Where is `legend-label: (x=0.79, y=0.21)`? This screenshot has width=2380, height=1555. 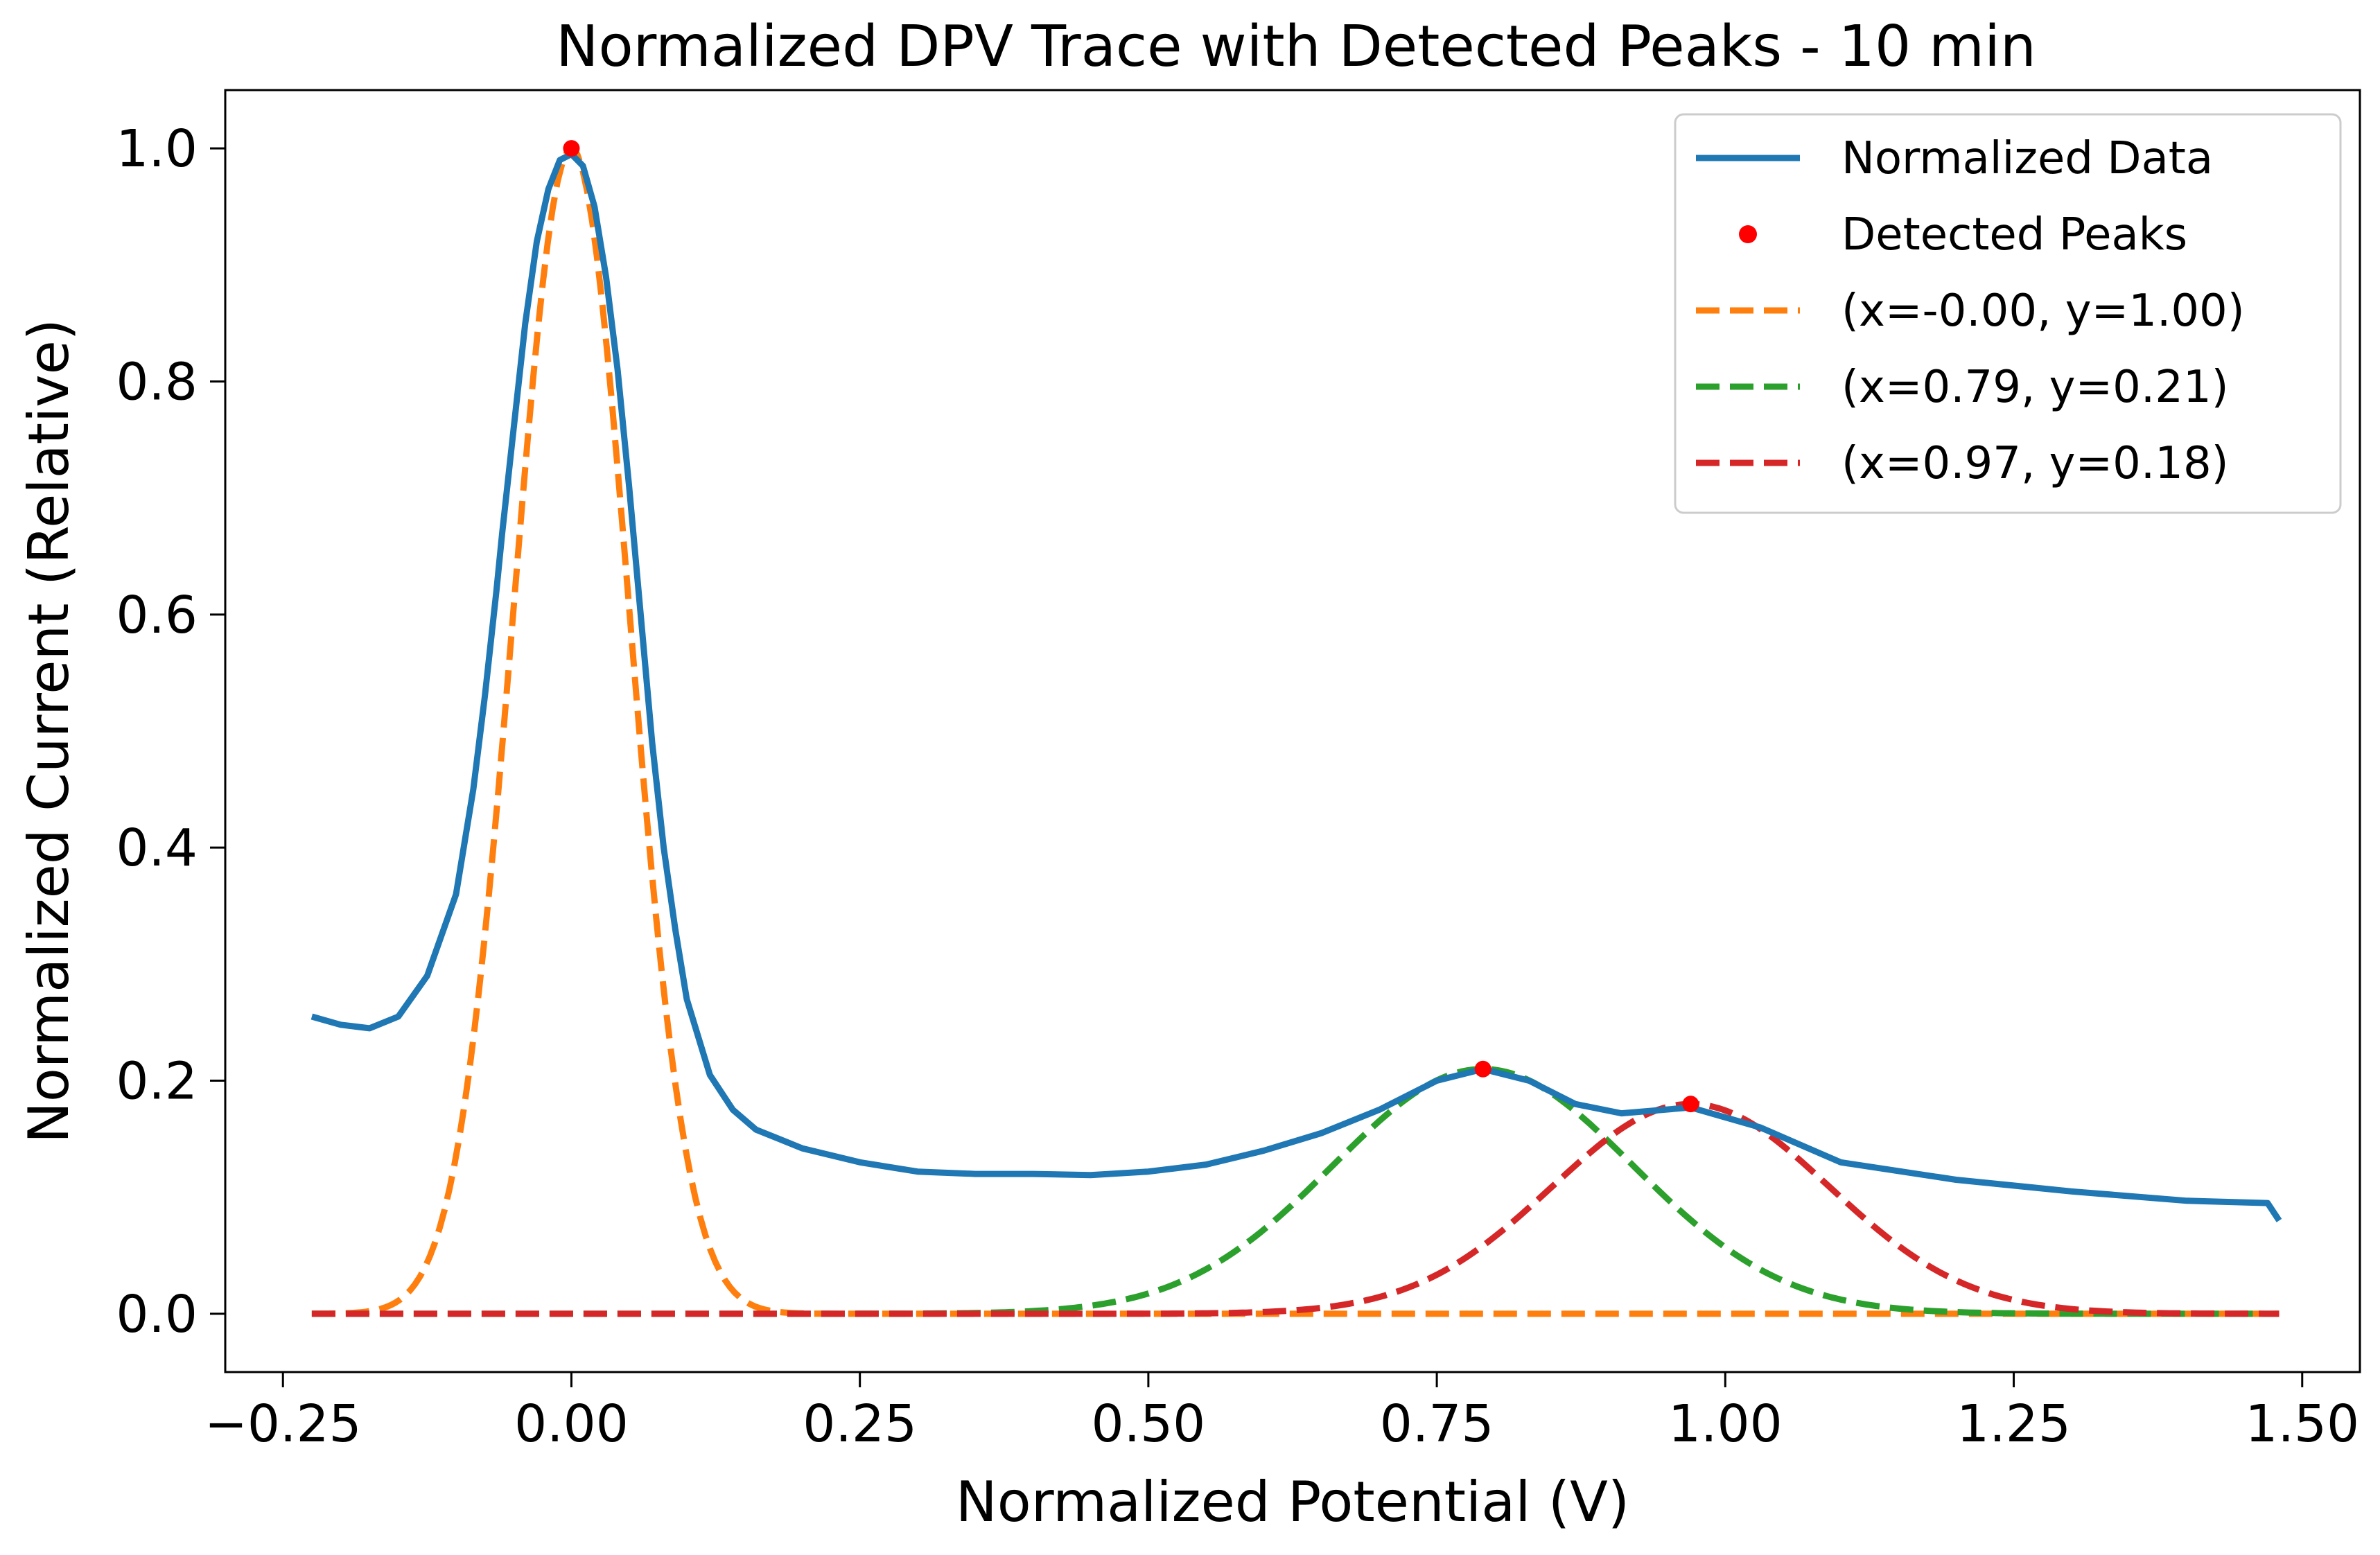 legend-label: (x=0.79, y=0.21) is located at coordinates (2035, 387).